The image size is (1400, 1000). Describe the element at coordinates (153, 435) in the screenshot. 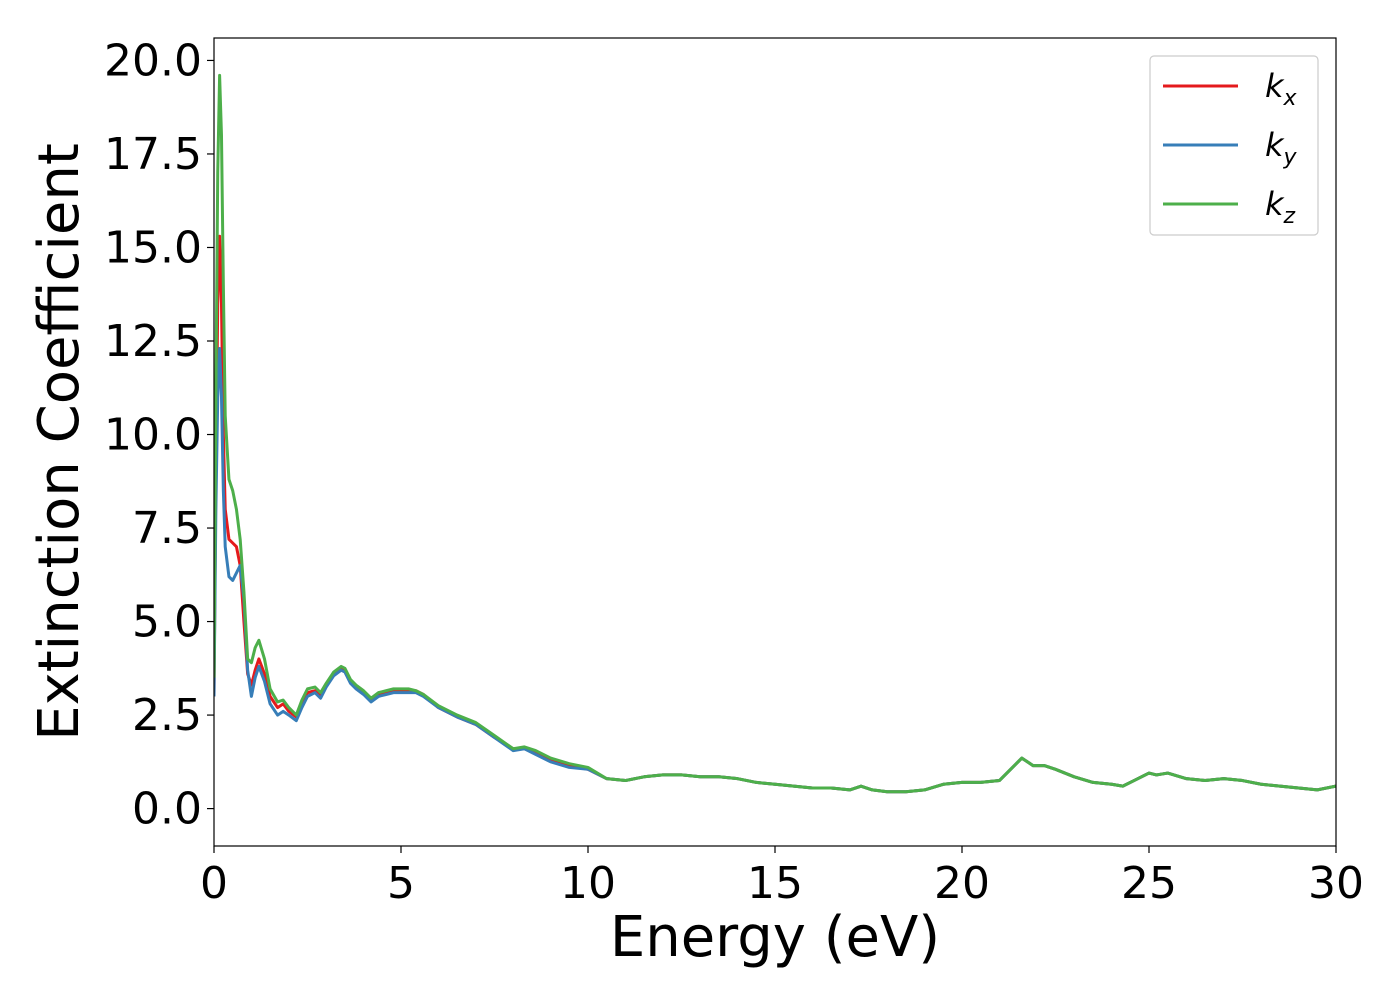

I see `y-tick-label: 10.0` at that location.